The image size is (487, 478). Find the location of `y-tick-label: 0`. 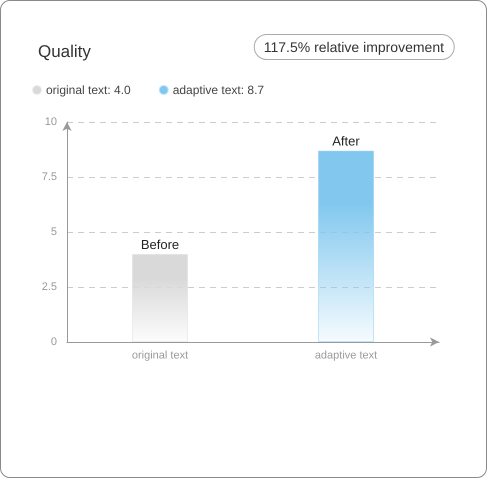

y-tick-label: 0 is located at coordinates (53, 342).